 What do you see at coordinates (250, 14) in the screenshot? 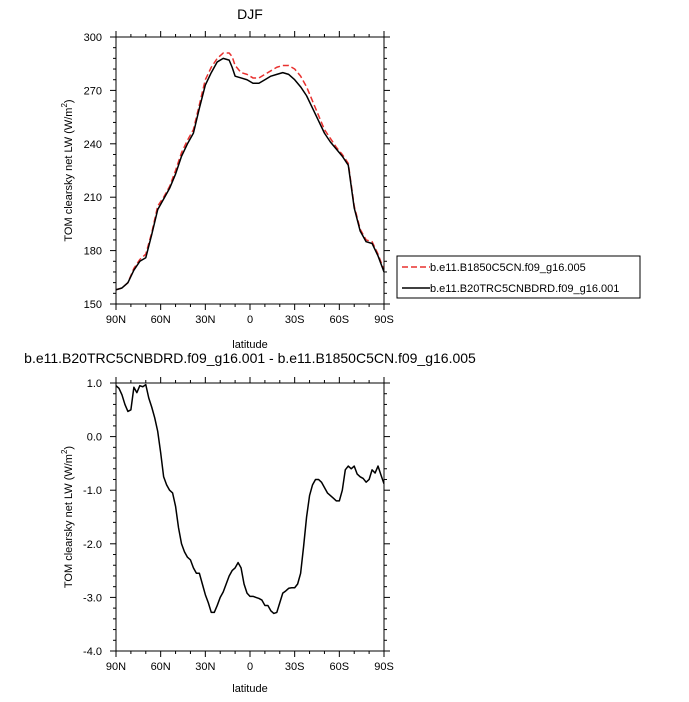
I see `chart-title: DJF` at bounding box center [250, 14].